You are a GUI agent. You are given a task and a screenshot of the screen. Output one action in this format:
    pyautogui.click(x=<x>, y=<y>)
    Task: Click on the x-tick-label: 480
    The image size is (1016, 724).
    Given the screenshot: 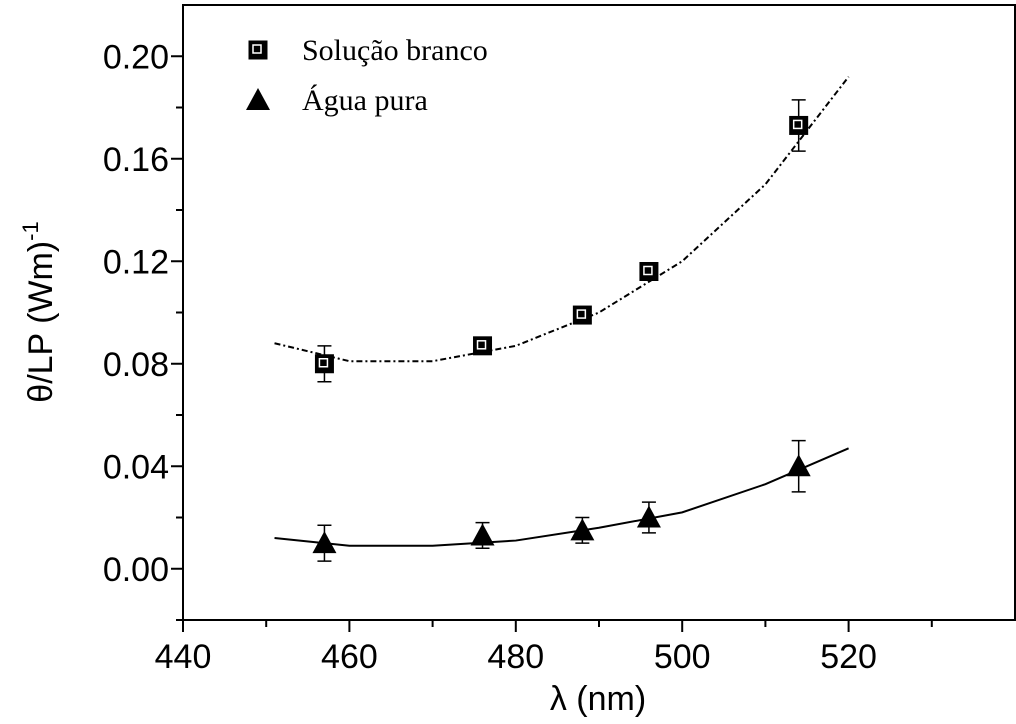 What is the action you would take?
    pyautogui.click(x=515, y=657)
    